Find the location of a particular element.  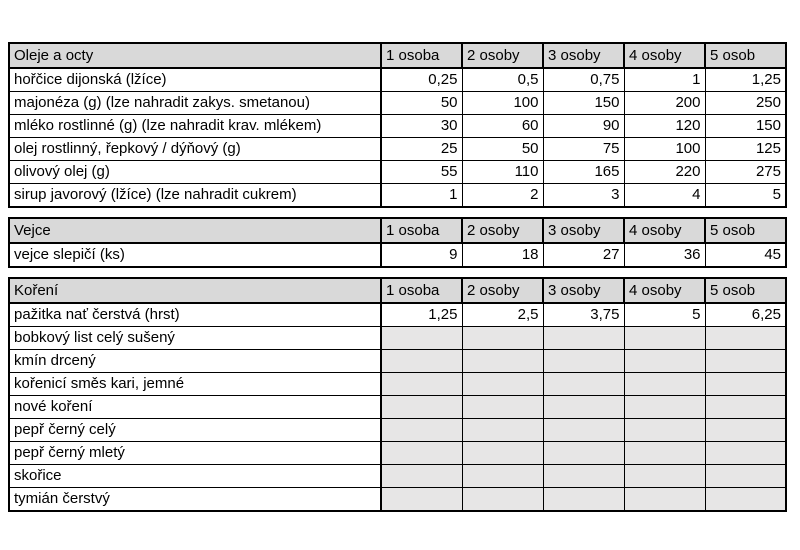

value-cell: 6,25 is located at coordinates (745, 314).